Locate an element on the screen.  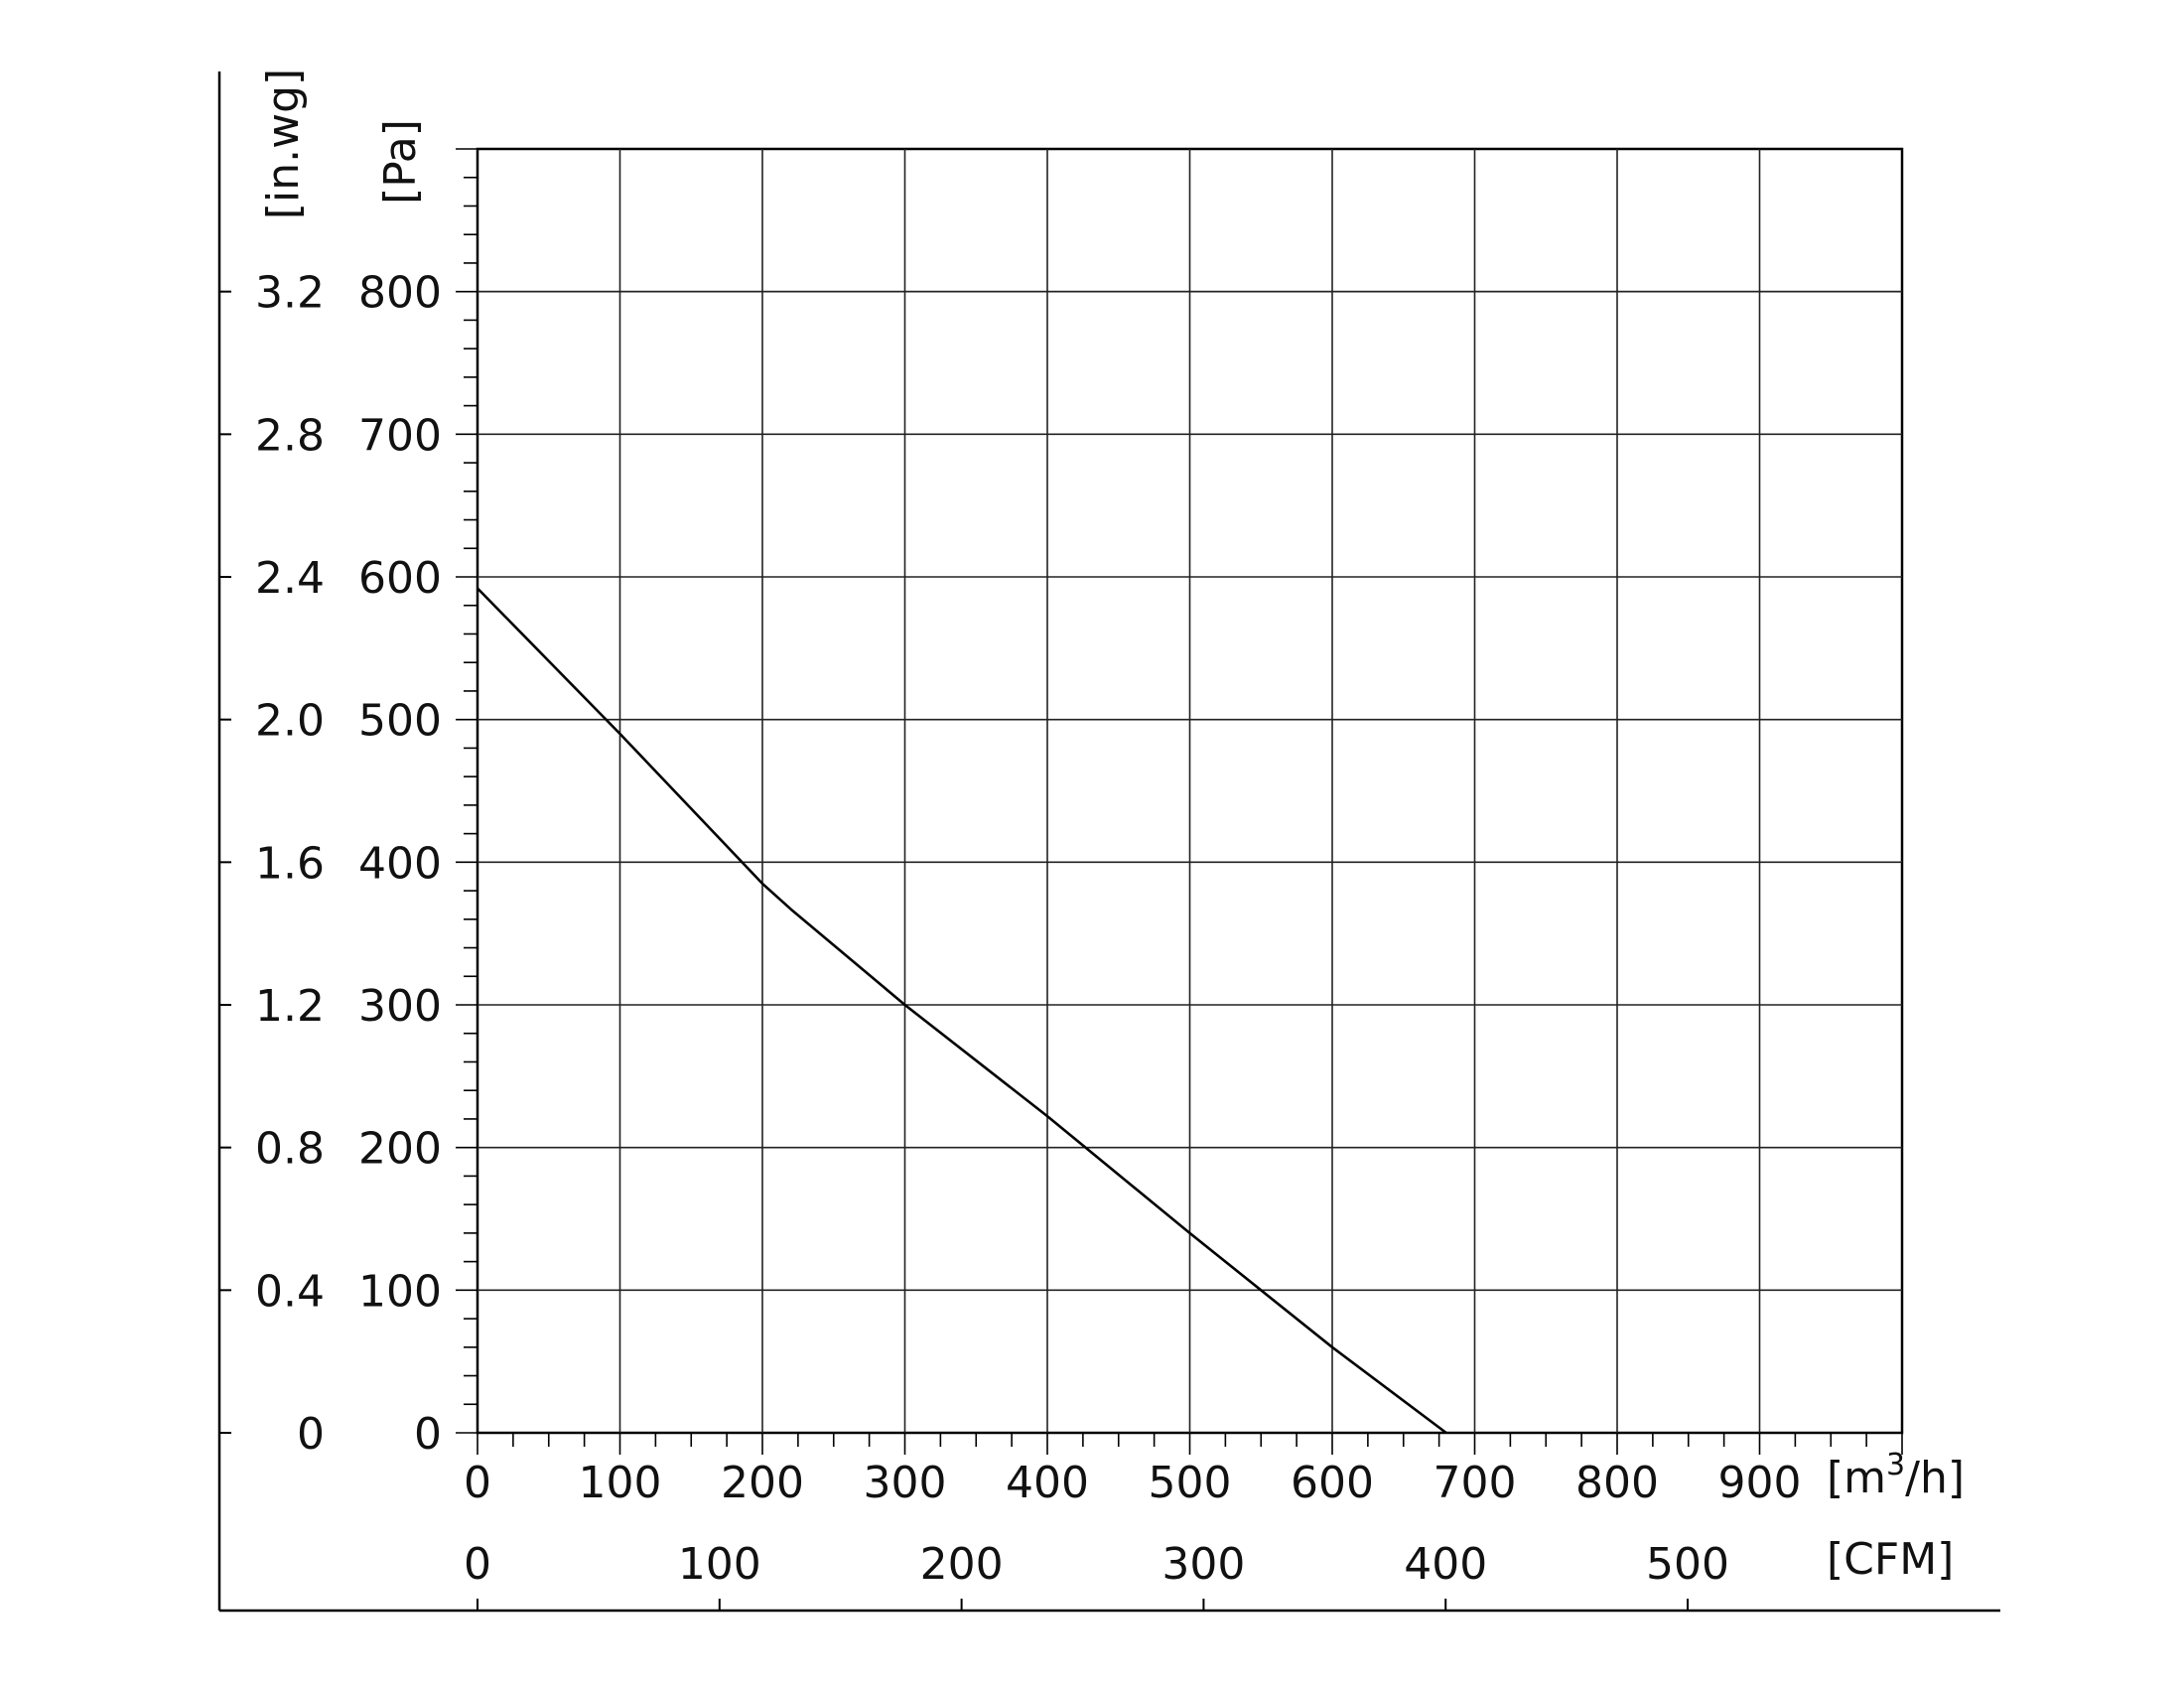
y-secondary-axis-unit-label: [in.wg] is located at coordinates (283, 144).